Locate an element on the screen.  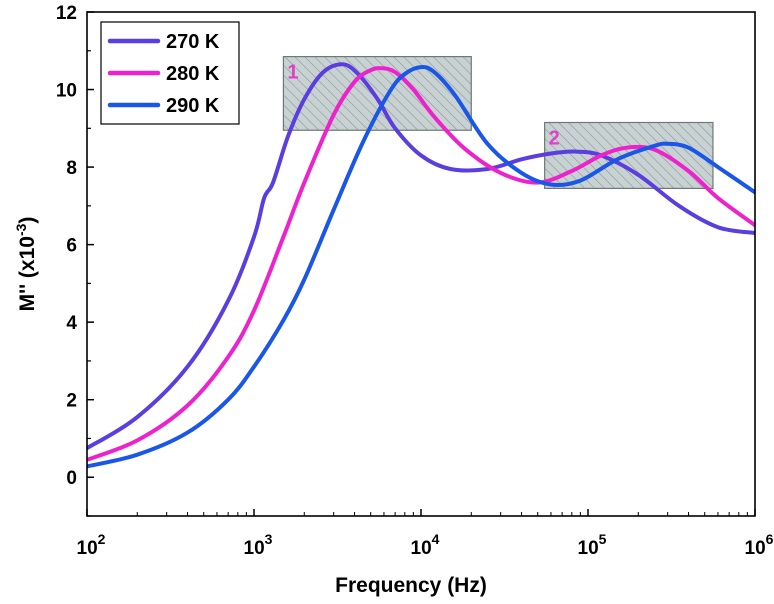
legend-label-270-k: 270 K is located at coordinates (193, 42).